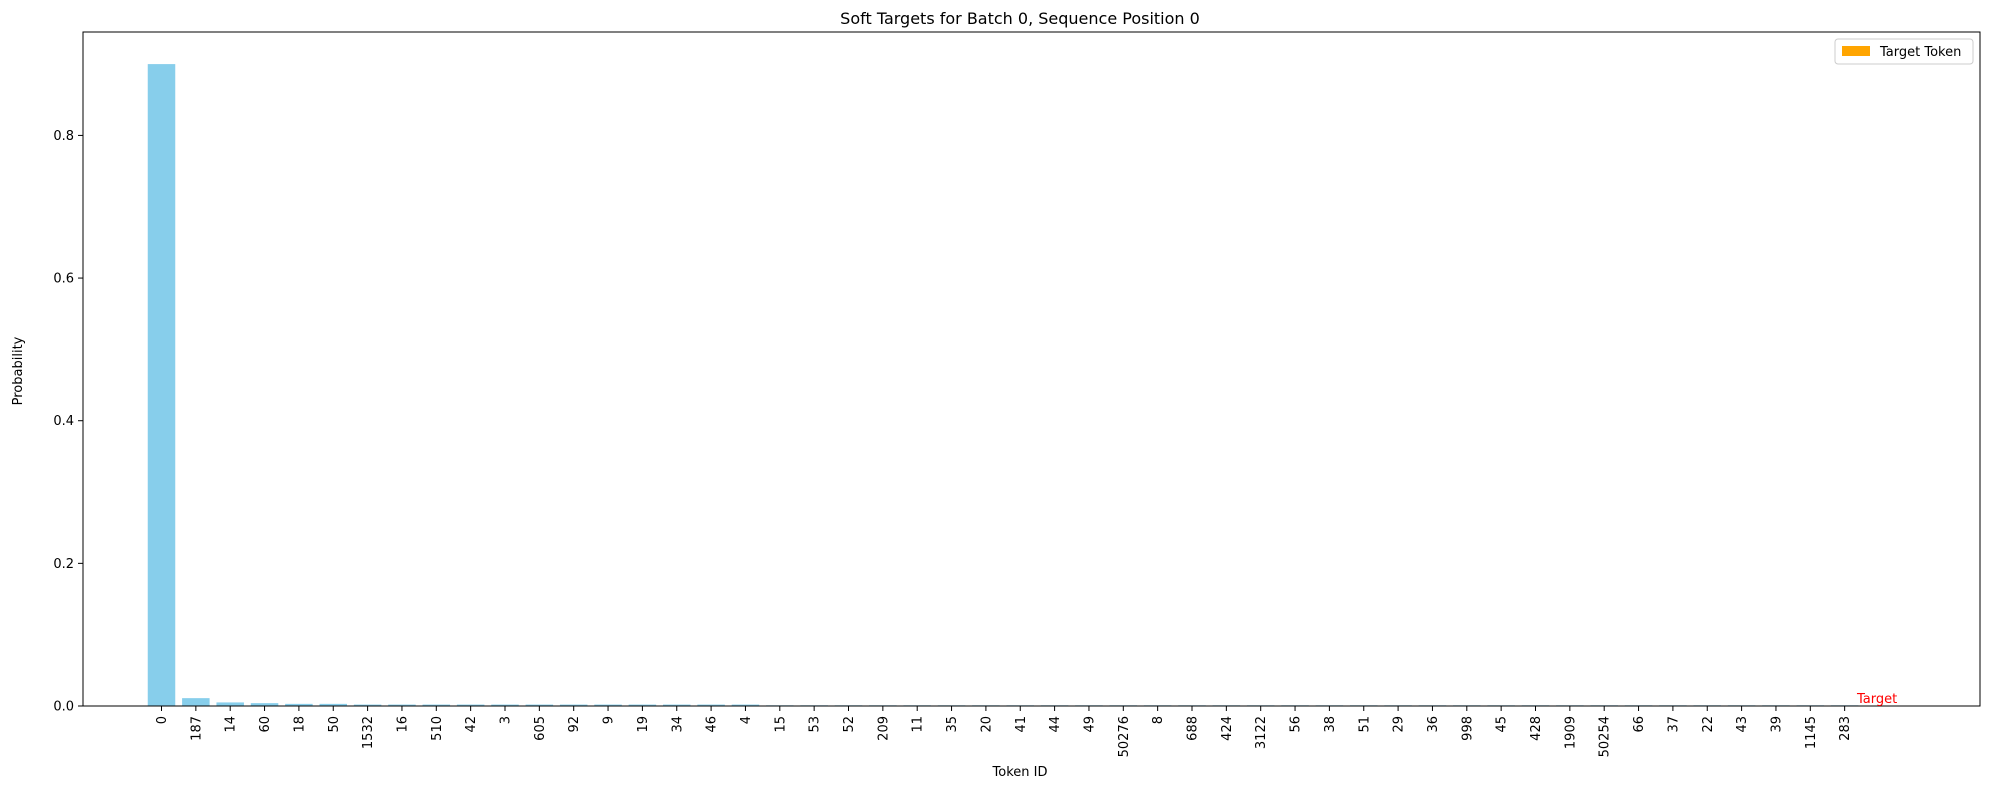 Image resolution: width=1990 pixels, height=790 pixels. Describe the element at coordinates (1605, 736) in the screenshot. I see `x-tick-label-50254: 50254` at that location.